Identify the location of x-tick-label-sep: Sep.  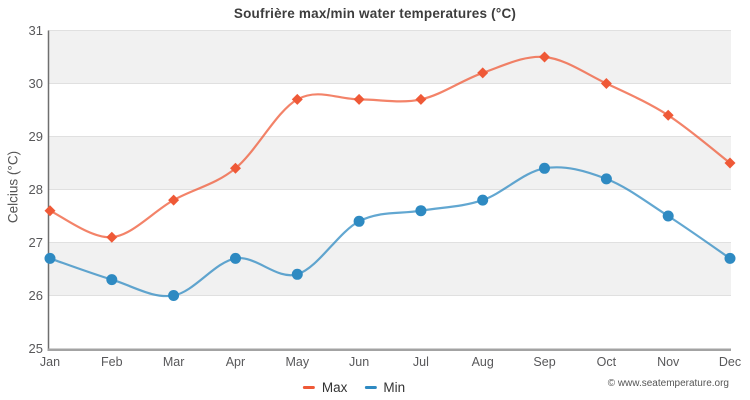
(544, 362).